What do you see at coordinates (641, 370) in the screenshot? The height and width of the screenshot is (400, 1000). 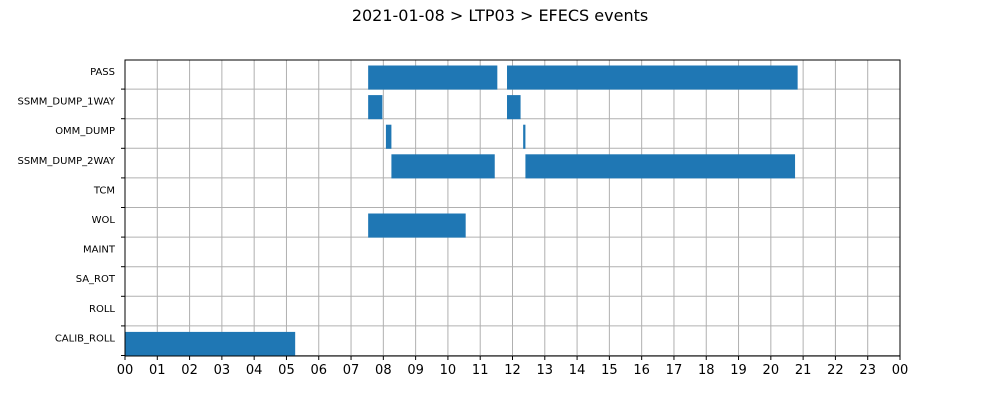 I see `x-tick-label: 16` at bounding box center [641, 370].